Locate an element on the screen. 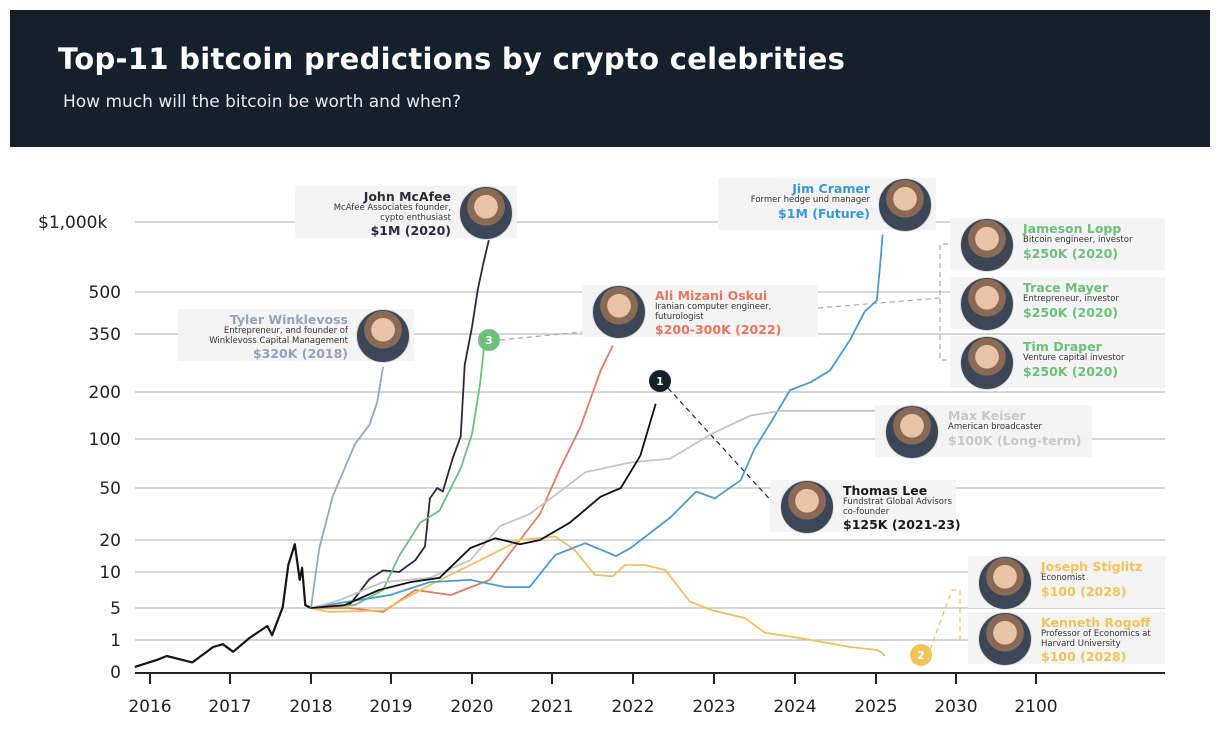  person-prediction: $100K (Long-term) is located at coordinates (1015, 440).